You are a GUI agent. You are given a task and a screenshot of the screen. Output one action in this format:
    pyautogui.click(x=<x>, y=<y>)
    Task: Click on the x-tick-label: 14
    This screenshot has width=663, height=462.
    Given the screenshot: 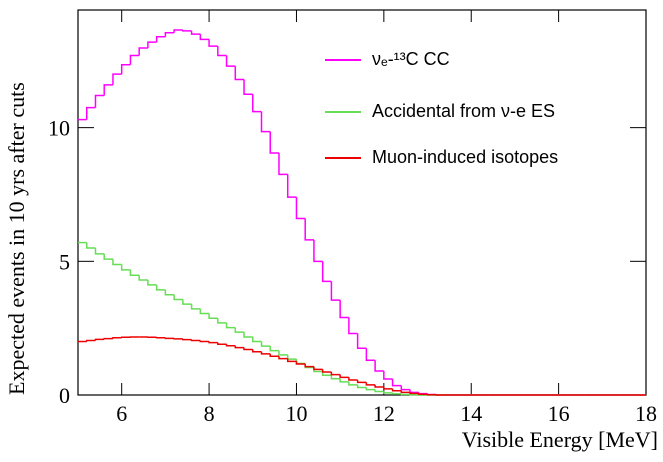 What is the action you would take?
    pyautogui.click(x=471, y=413)
    